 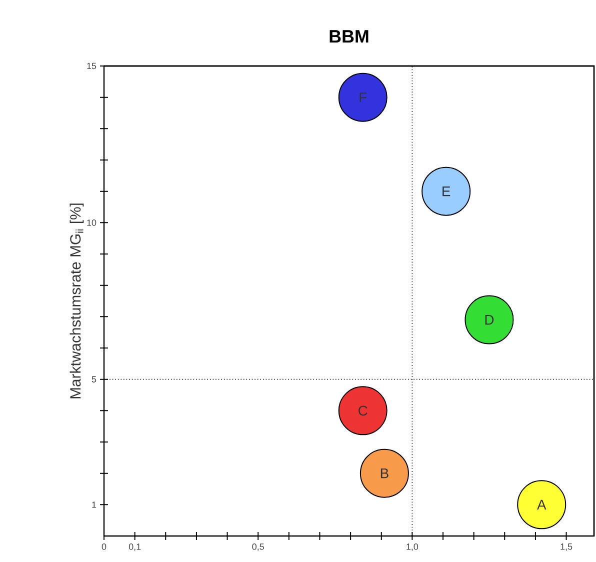 I want to click on x-tick-label: 1,0, so click(x=412, y=547).